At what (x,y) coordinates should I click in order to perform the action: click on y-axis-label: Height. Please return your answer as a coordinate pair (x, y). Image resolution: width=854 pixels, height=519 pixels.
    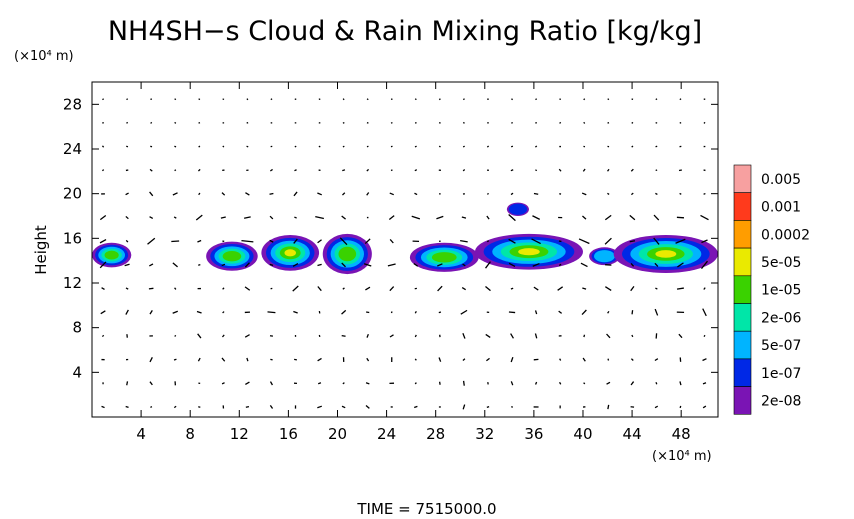
    Looking at the image, I should click on (41, 250).